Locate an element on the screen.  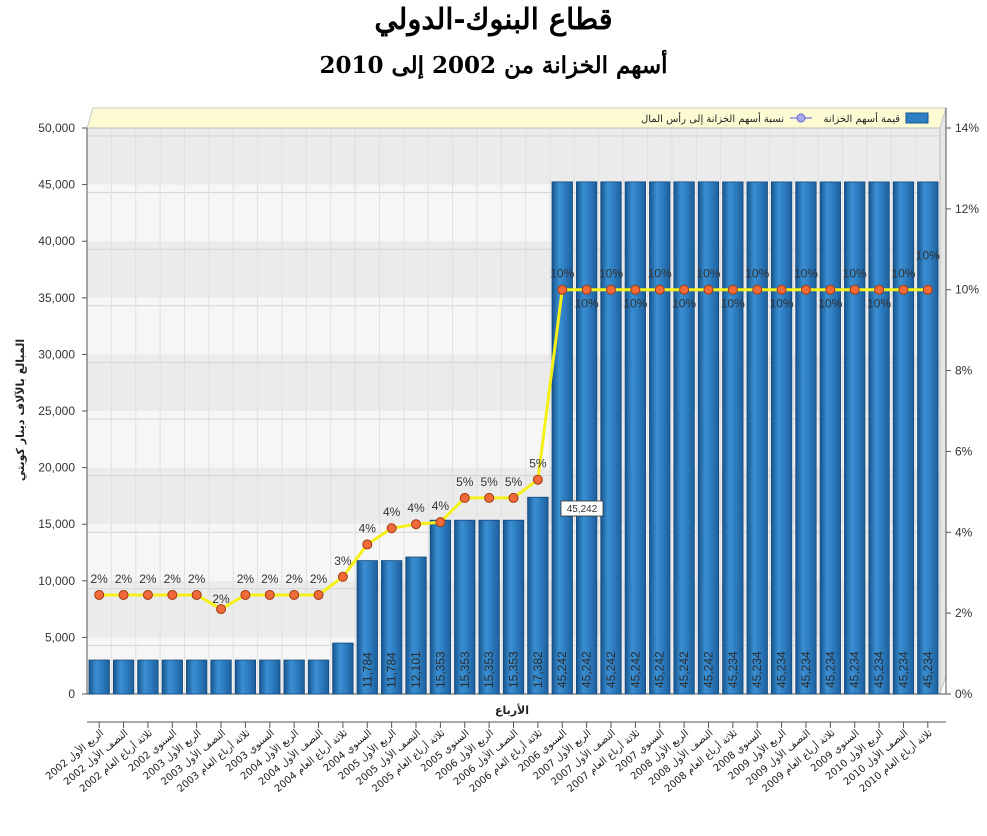
y2-tick-label: 10% is located at coordinates (967, 290).